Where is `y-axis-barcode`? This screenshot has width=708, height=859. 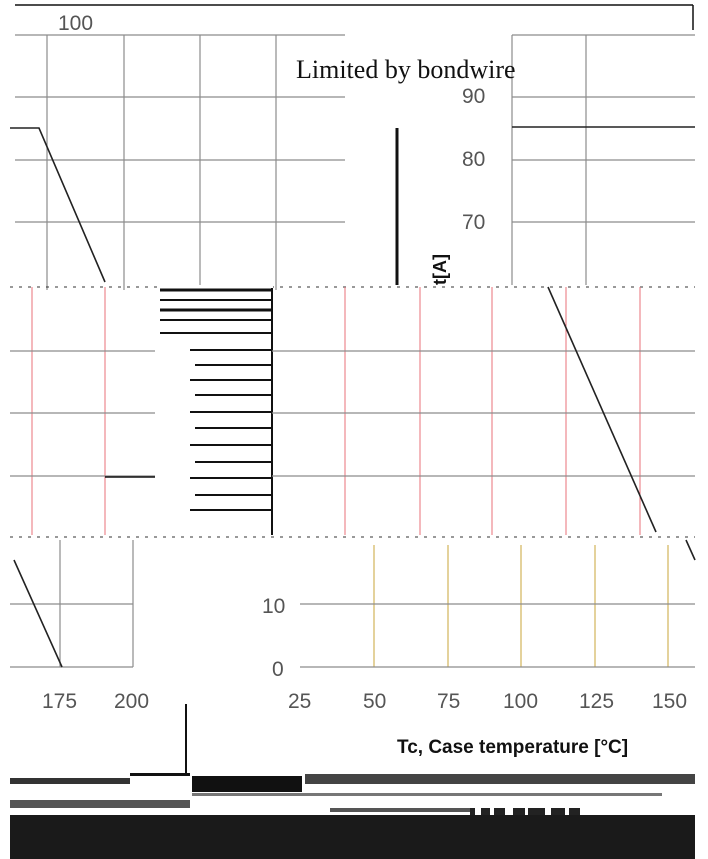 y-axis-barcode is located at coordinates (216, 411).